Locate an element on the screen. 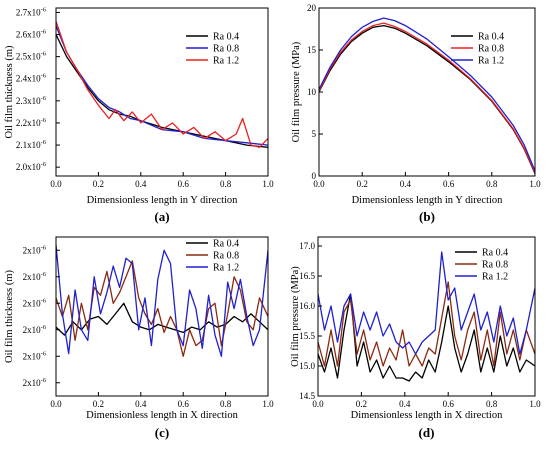 This screenshot has height=449, width=550. y-tick-label: 2.1x10⁻⁶ is located at coordinates (31, 144).